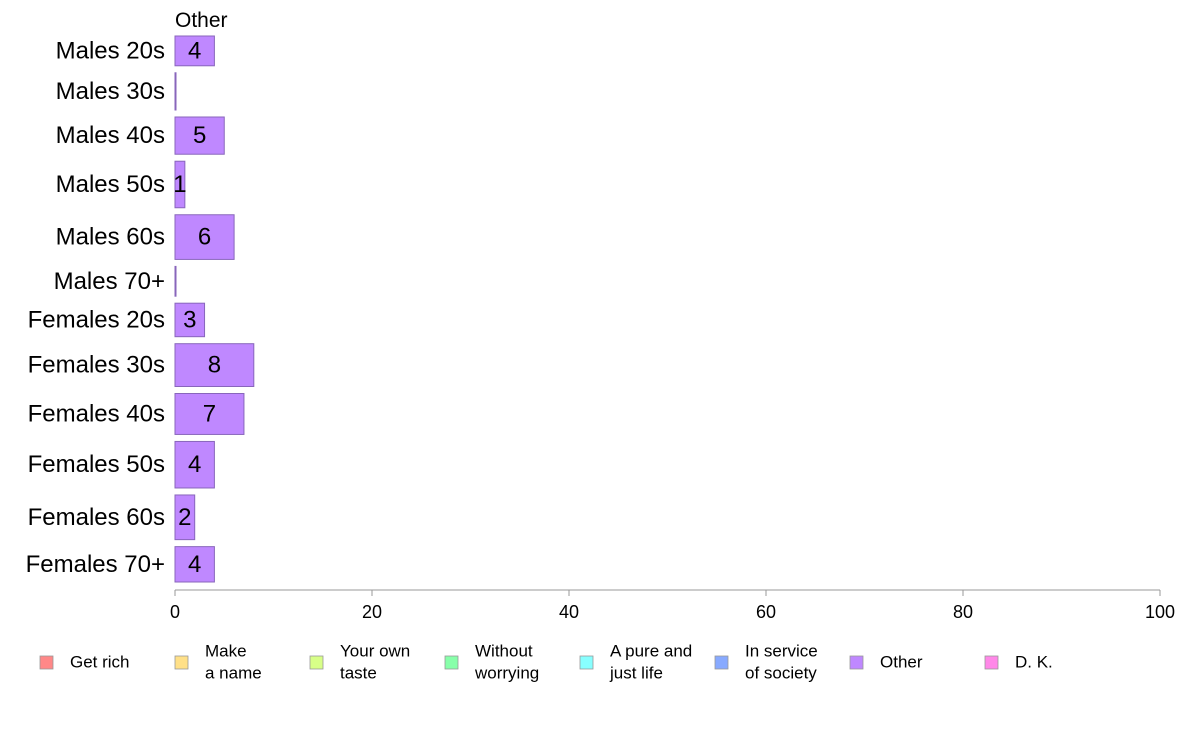 This screenshot has height=736, width=1188. What do you see at coordinates (96, 319) in the screenshot?
I see `category-label: Females 20s` at bounding box center [96, 319].